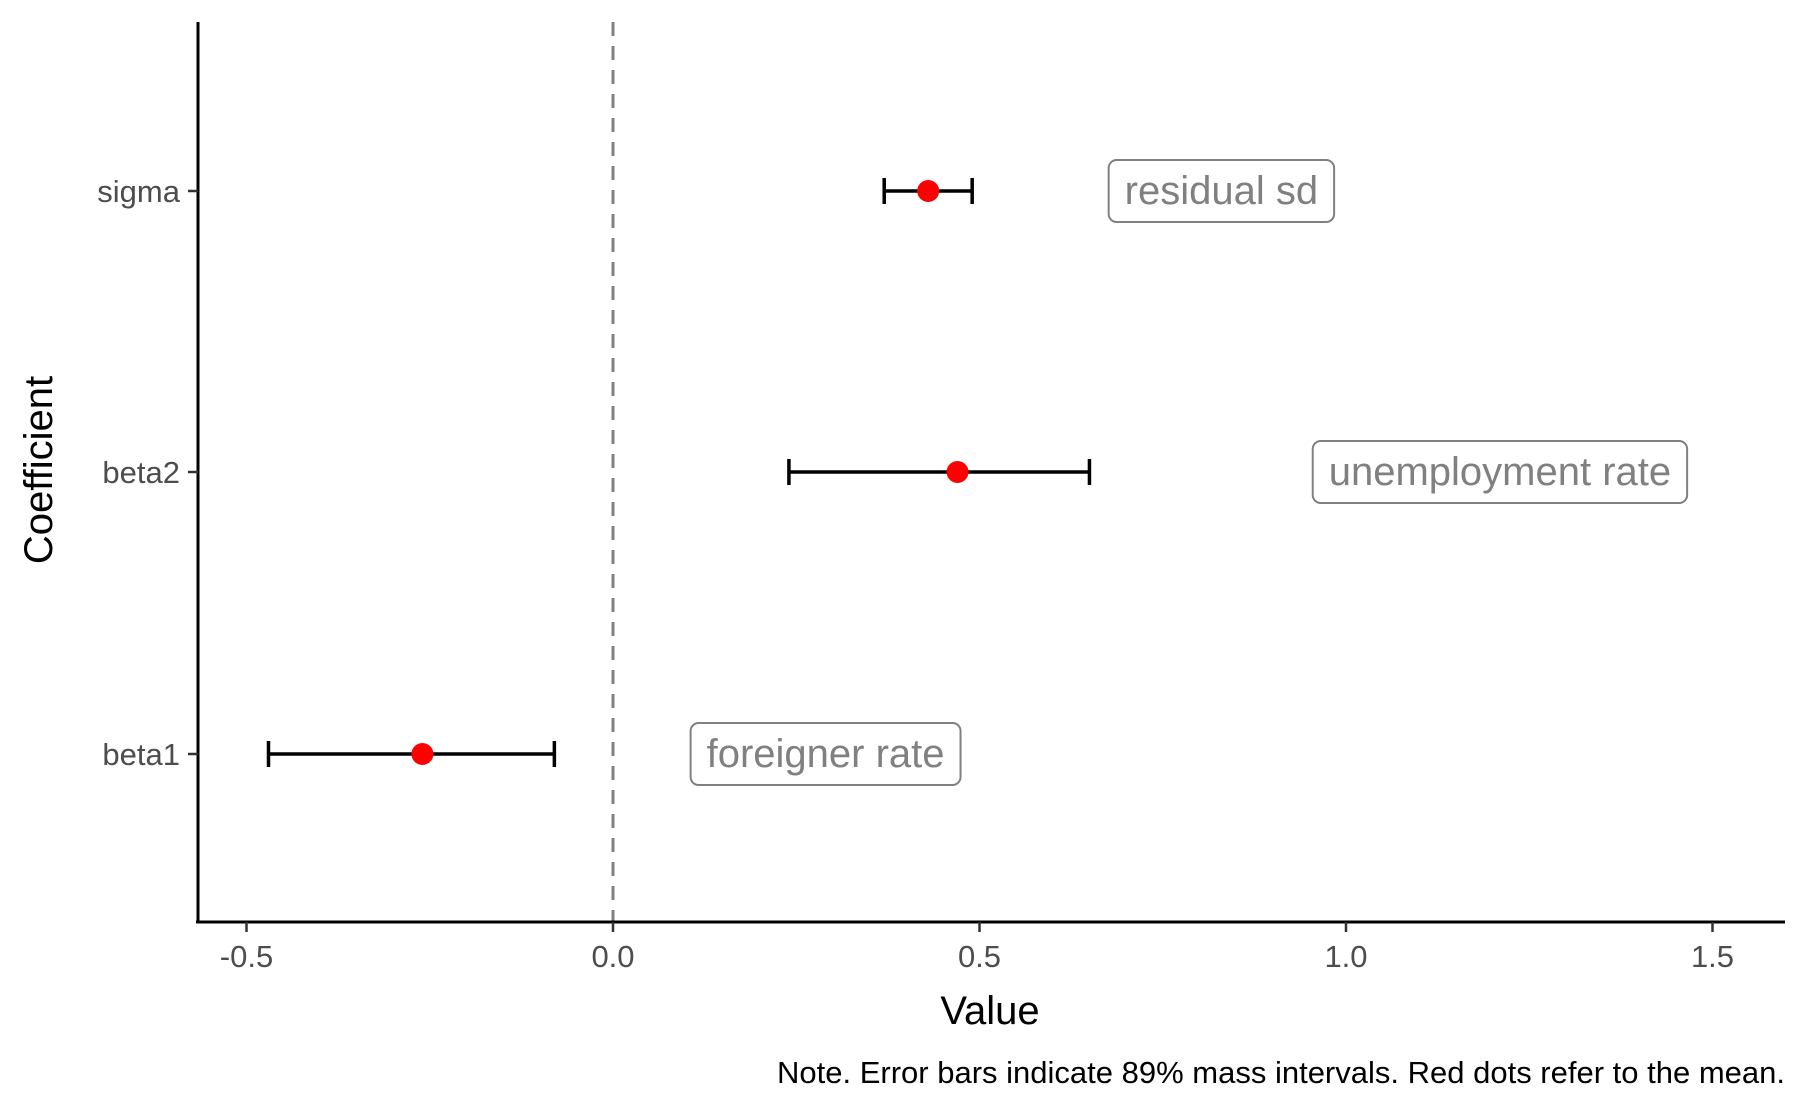  Describe the element at coordinates (141, 754) in the screenshot. I see `y-tick-label: beta1` at that location.